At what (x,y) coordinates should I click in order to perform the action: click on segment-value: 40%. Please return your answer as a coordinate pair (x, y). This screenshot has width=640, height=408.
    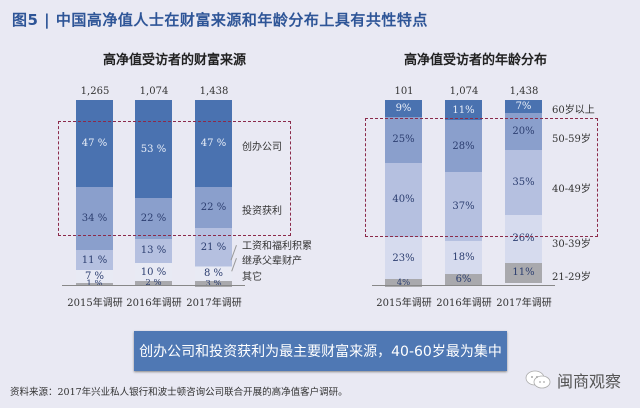
    Looking at the image, I should click on (403, 200).